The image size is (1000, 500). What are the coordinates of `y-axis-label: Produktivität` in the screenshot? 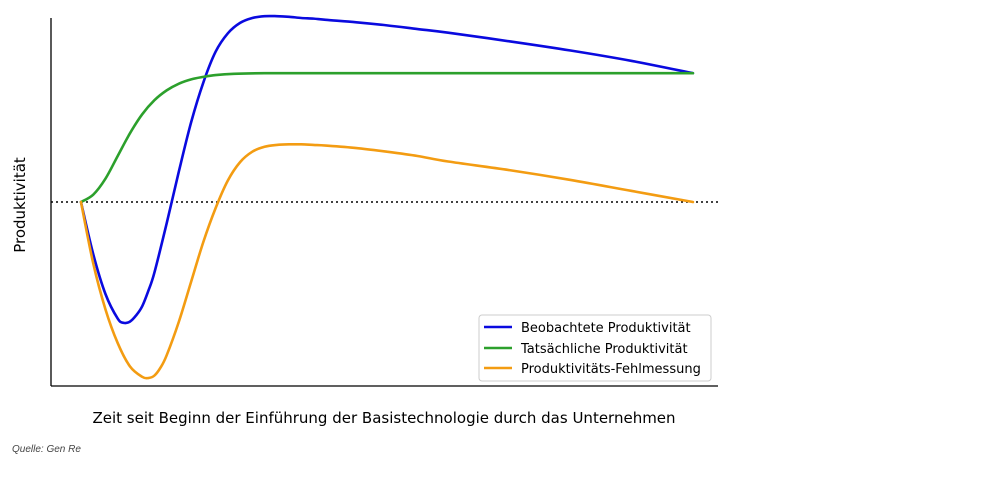 It's located at (20, 205).